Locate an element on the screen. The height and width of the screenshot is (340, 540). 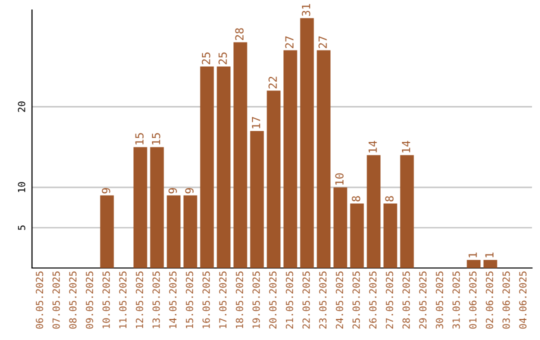
x-tick-label: 16.05.2025 is located at coordinates (206, 300).